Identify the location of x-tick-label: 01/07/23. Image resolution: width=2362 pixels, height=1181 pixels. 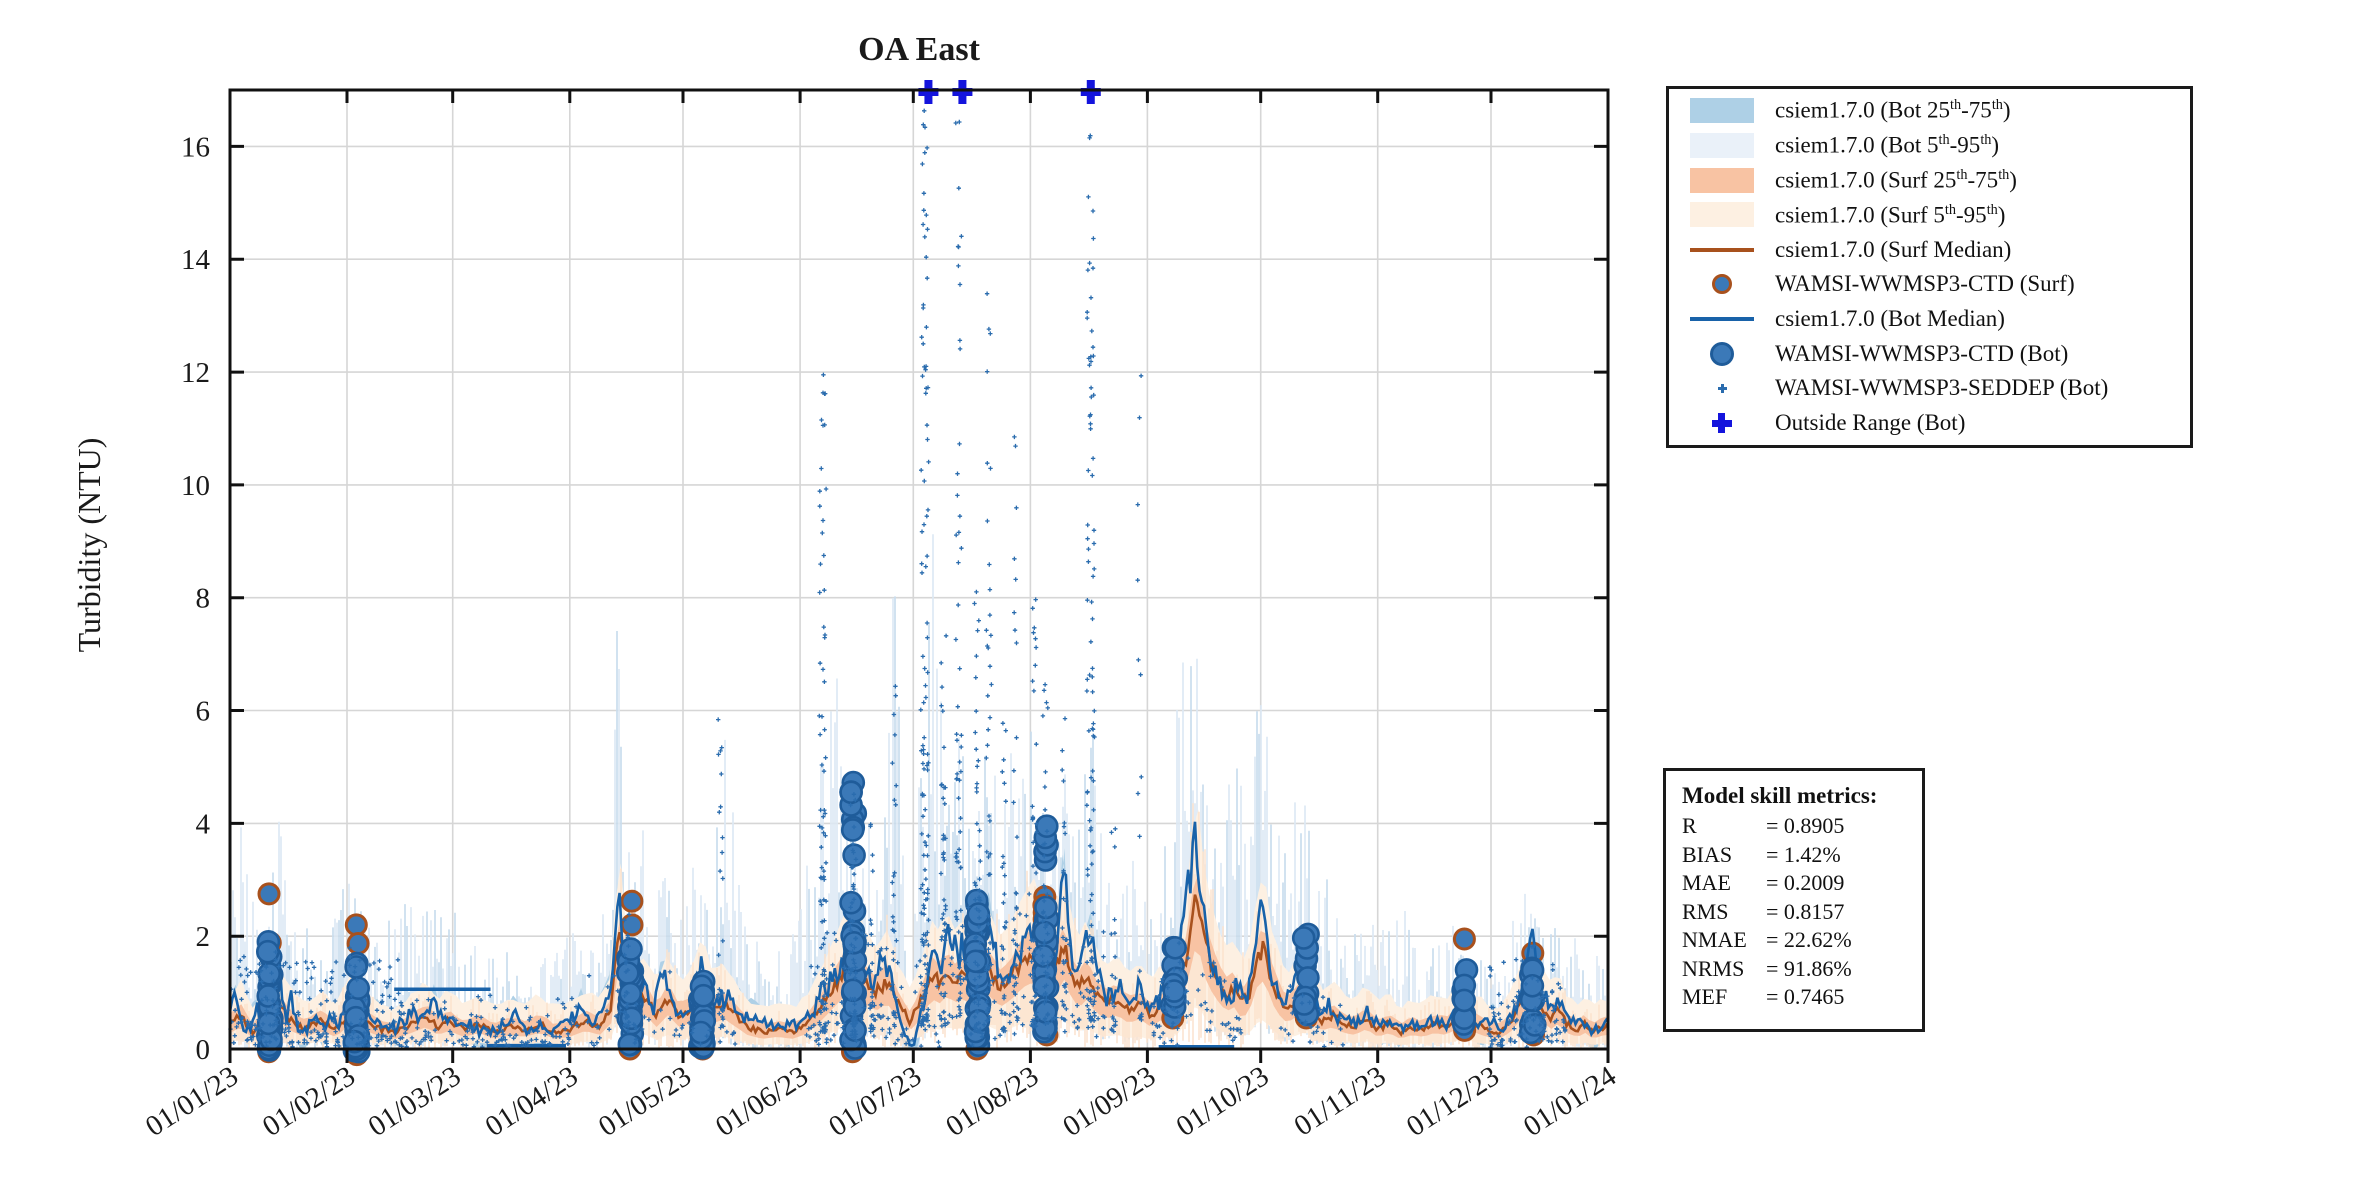
(875, 1101).